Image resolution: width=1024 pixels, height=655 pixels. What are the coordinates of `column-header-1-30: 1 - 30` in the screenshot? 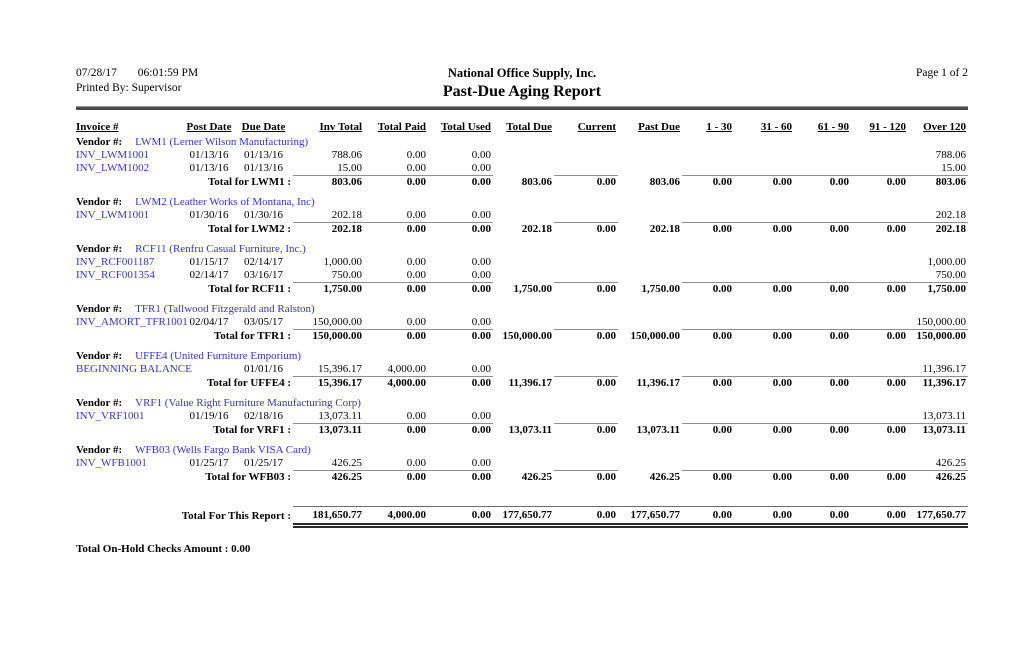 It's located at (719, 126).